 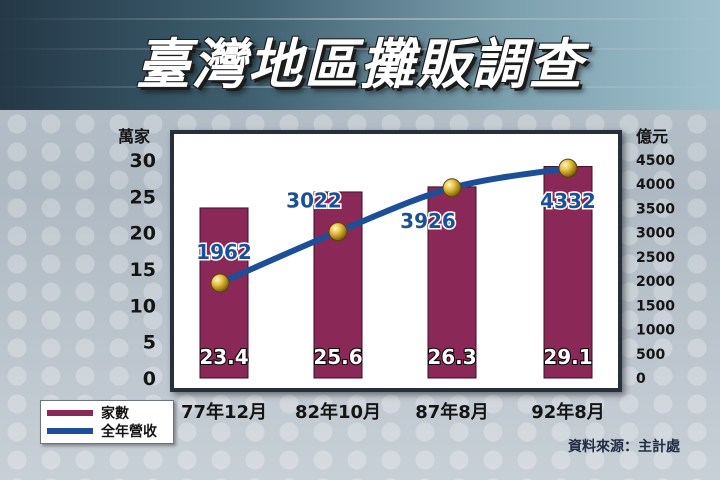 I want to click on y-right-tick-label: 1000, so click(x=655, y=331).